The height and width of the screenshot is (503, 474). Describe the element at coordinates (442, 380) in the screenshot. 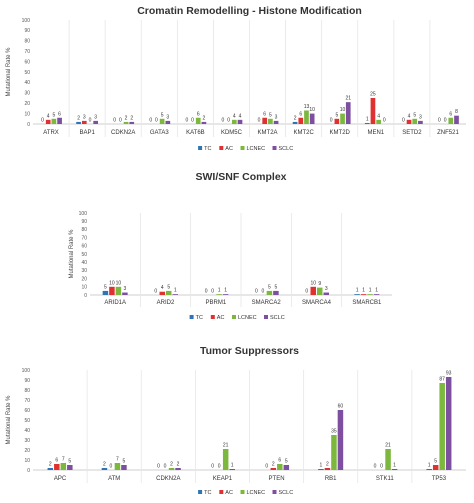

I see `data-label: 87` at that location.